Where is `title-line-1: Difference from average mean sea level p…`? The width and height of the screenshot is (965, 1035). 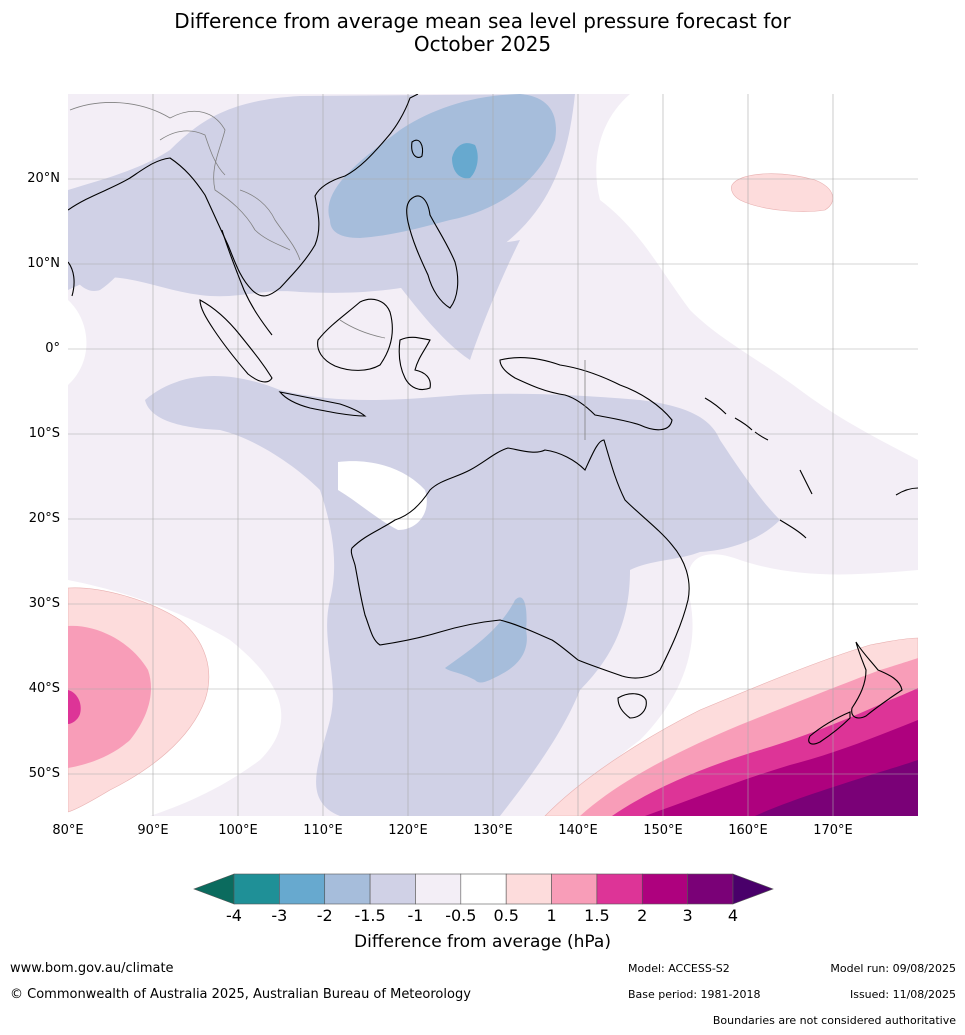
title-line-1: Difference from average mean sea level p… is located at coordinates (482, 21).